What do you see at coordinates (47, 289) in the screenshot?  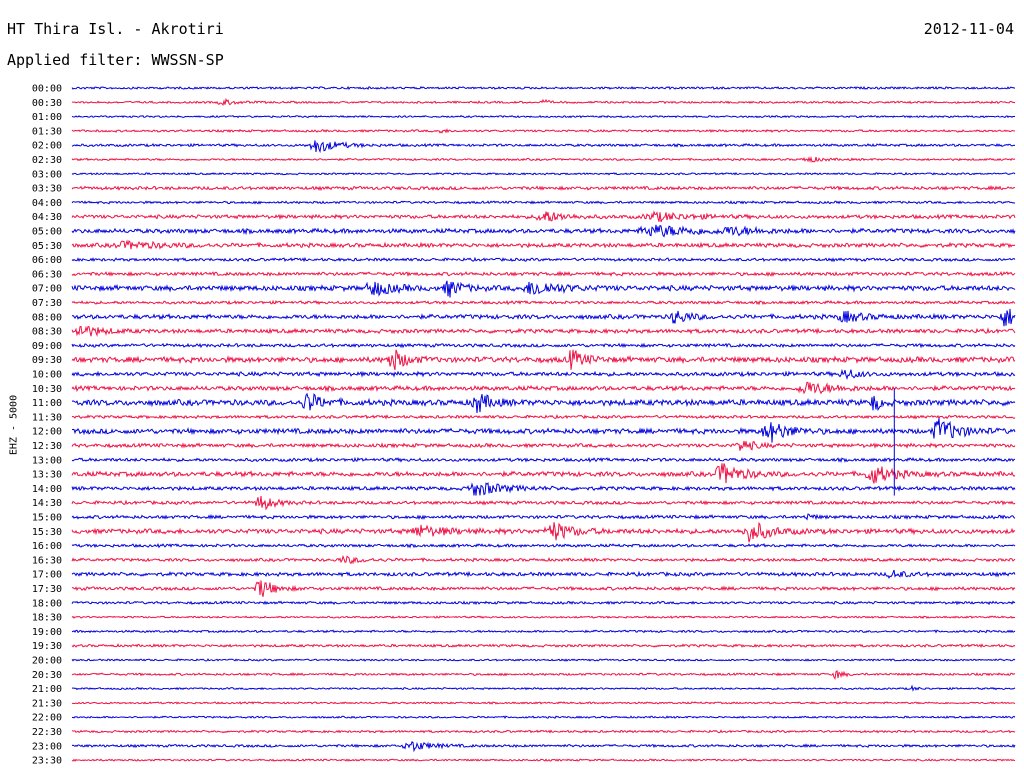 I see `row-time-label: 07:00` at bounding box center [47, 289].